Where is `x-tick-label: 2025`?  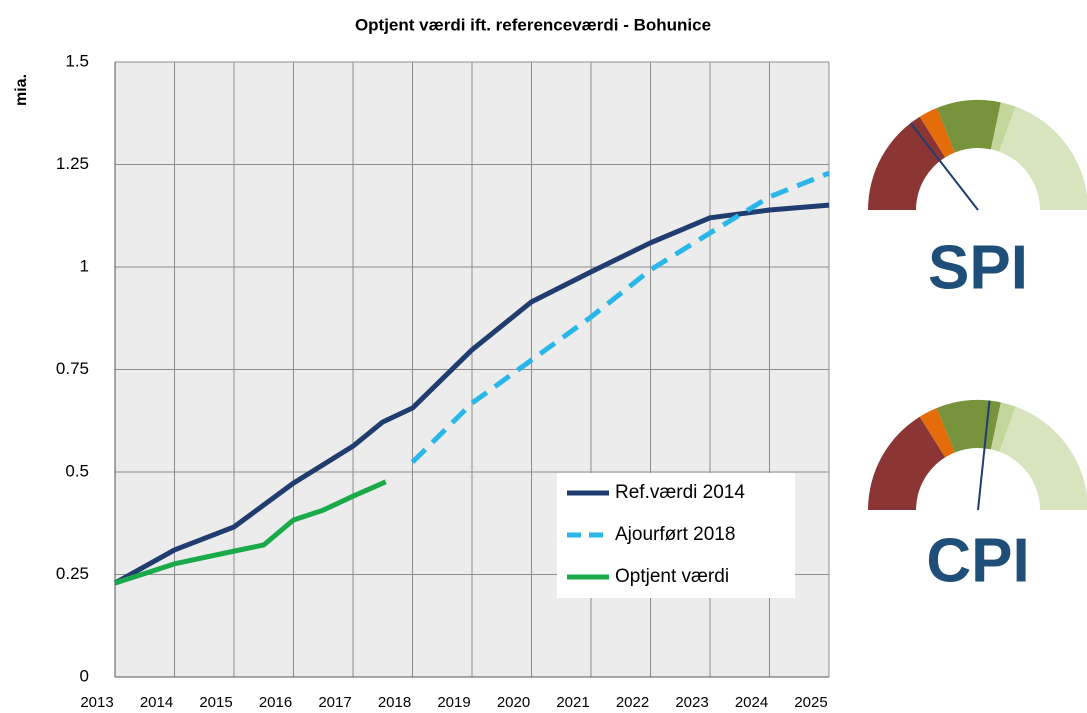
x-tick-label: 2025 is located at coordinates (810, 702).